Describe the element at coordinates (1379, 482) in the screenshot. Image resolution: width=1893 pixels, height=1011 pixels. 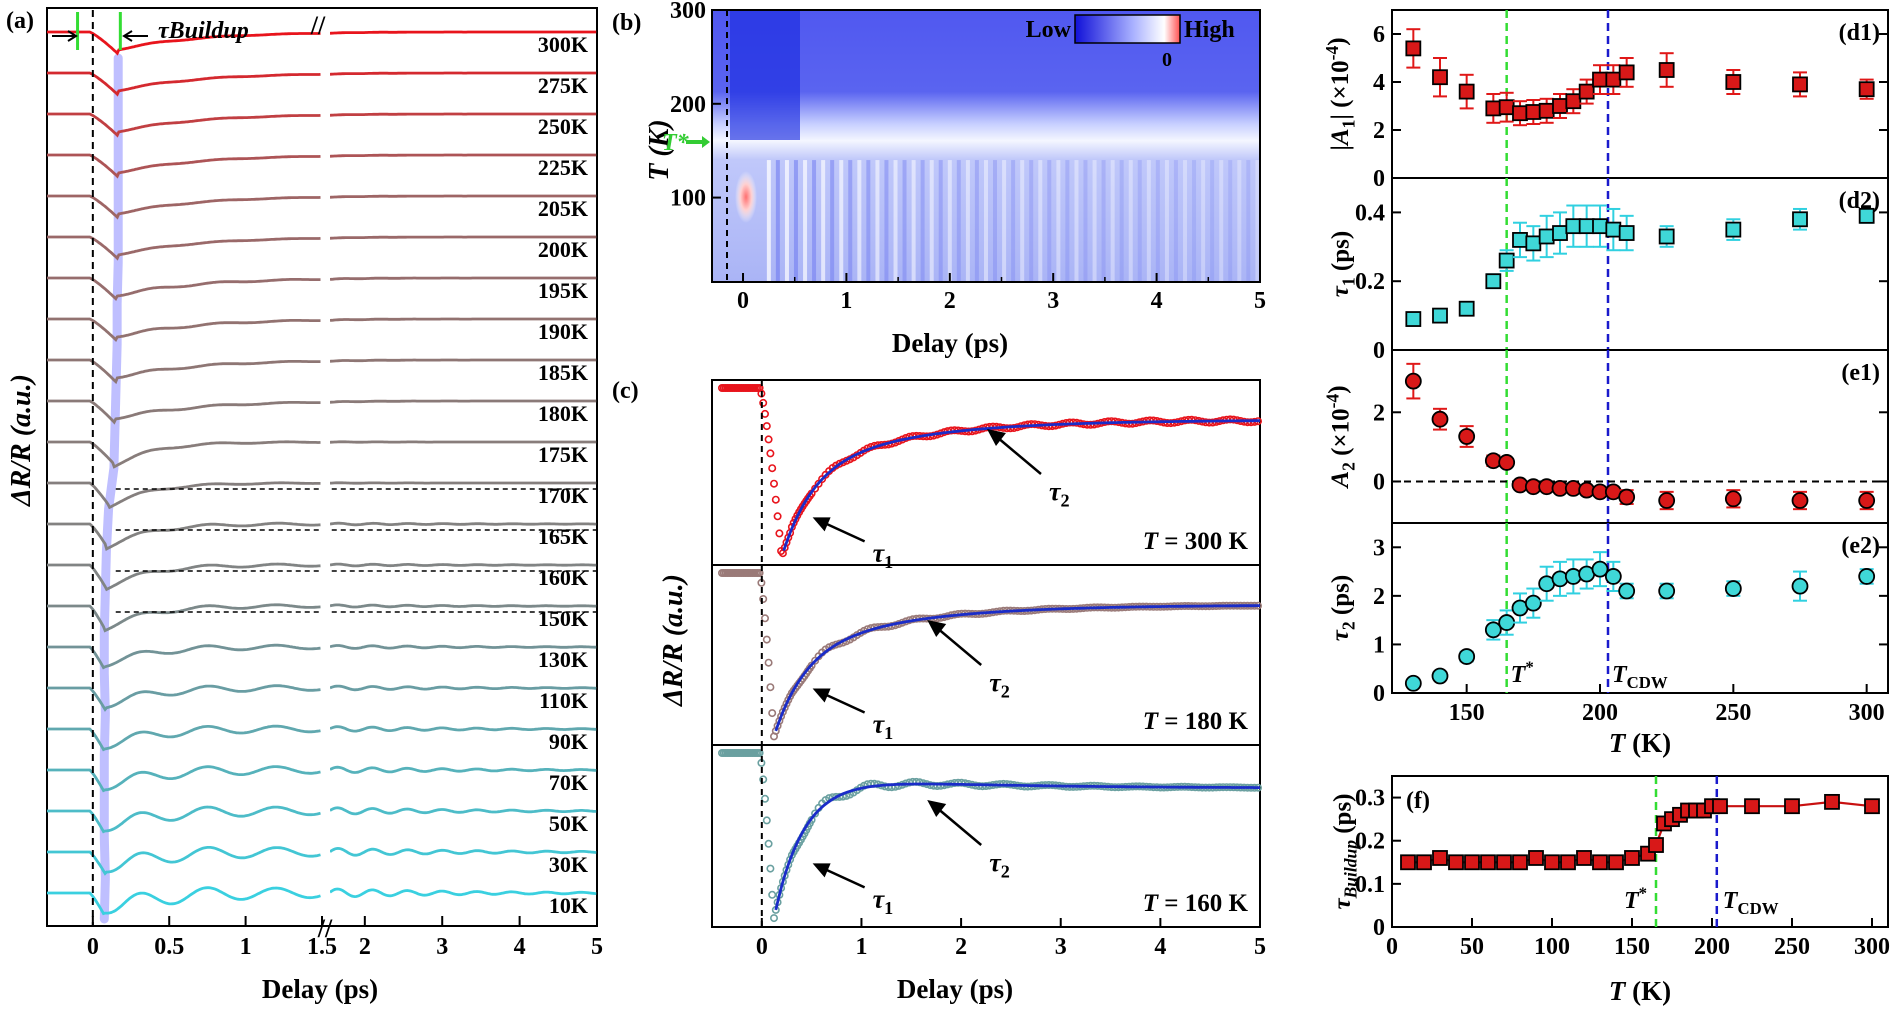
I see `tick-label-e1-0: 0` at that location.